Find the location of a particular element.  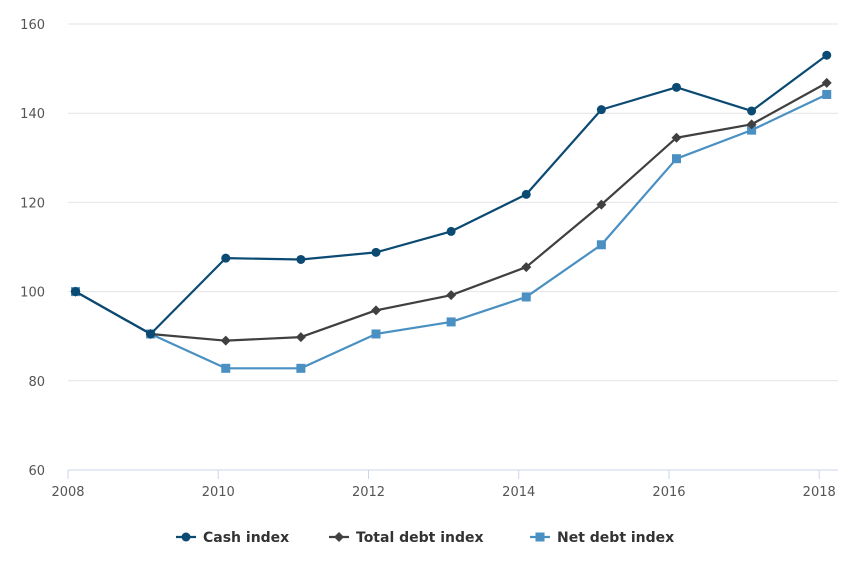

y-tick-label: 160 is located at coordinates (32, 25).